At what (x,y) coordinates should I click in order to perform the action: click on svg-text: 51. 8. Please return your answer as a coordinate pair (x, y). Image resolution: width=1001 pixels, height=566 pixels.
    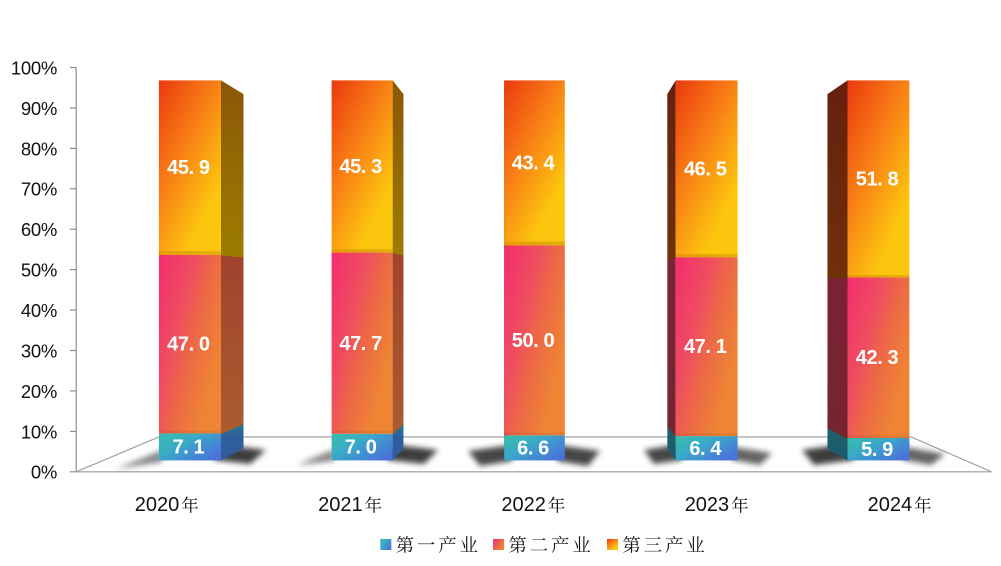
    Looking at the image, I should click on (877, 179).